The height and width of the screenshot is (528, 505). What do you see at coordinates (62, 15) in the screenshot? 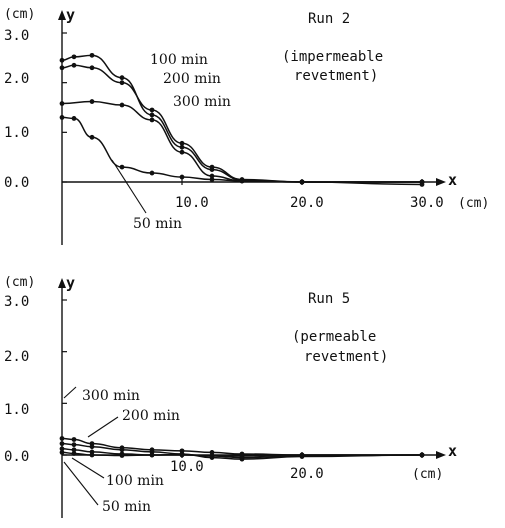
I see `run-2-y-axis-arrow` at bounding box center [62, 15].